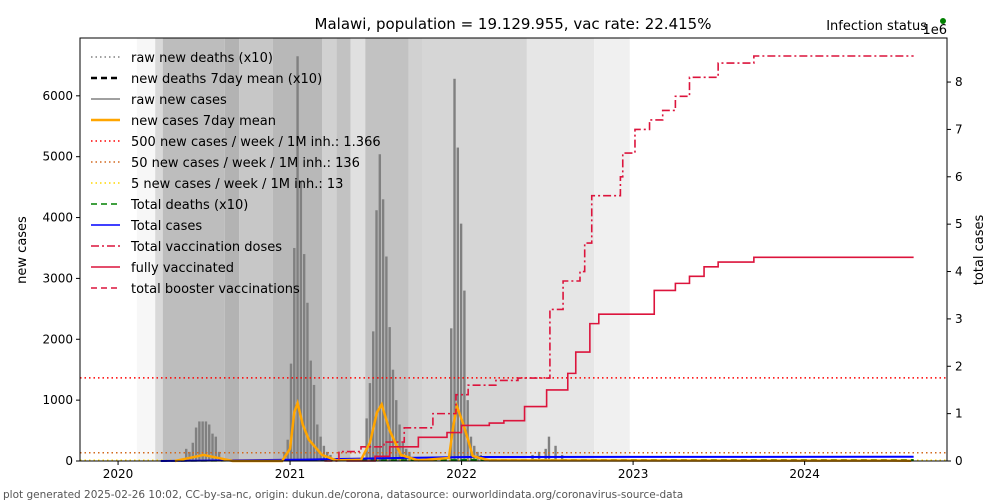 This screenshot has width=1000, height=500. What do you see at coordinates (206, 247) in the screenshot?
I see `legend-entry: Total vaccination doses` at bounding box center [206, 247].